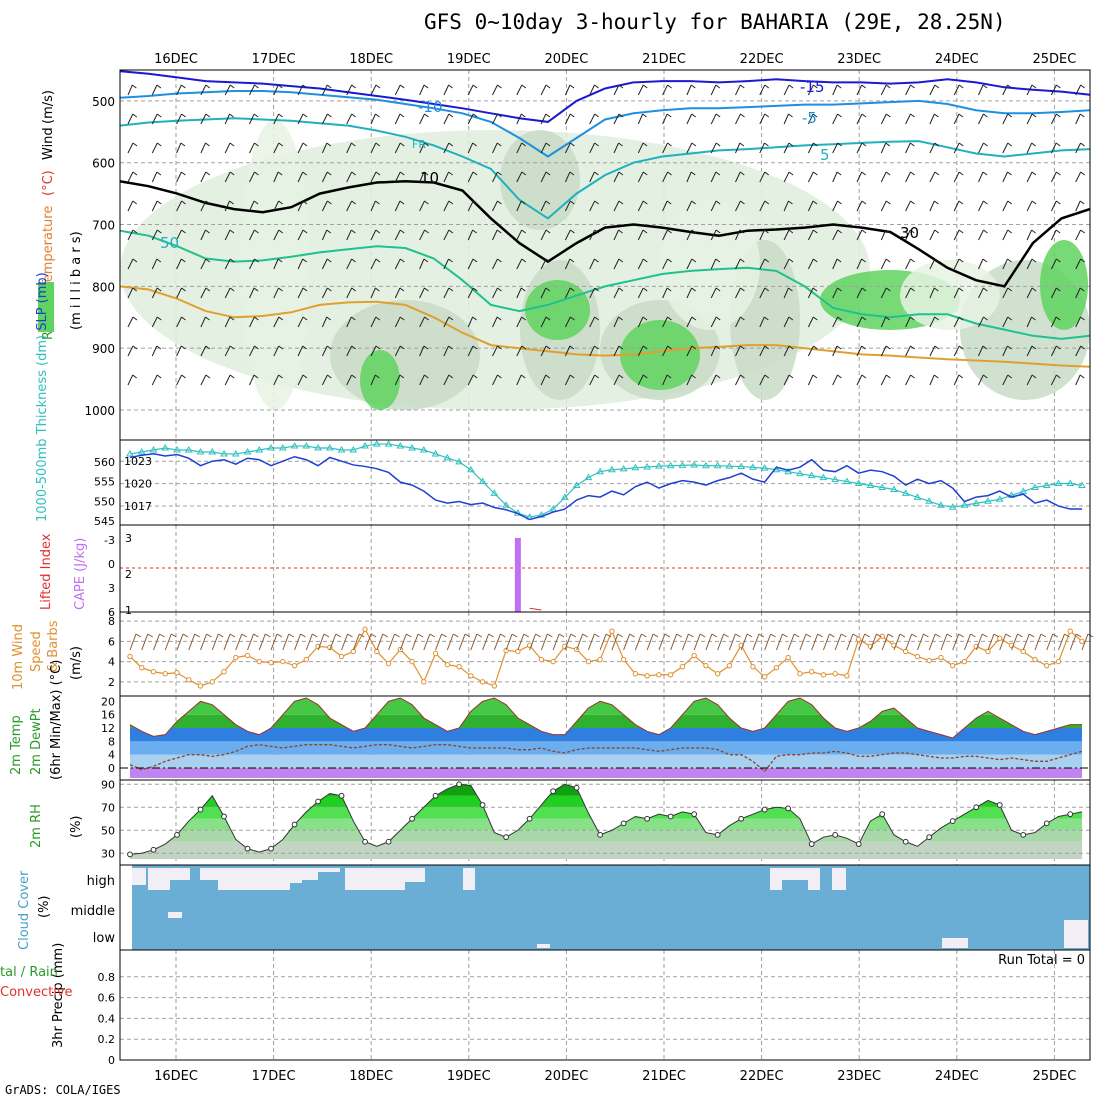 The width and height of the screenshot is (1100, 1100). I want to click on dewpoint-line, so click(606, 758).